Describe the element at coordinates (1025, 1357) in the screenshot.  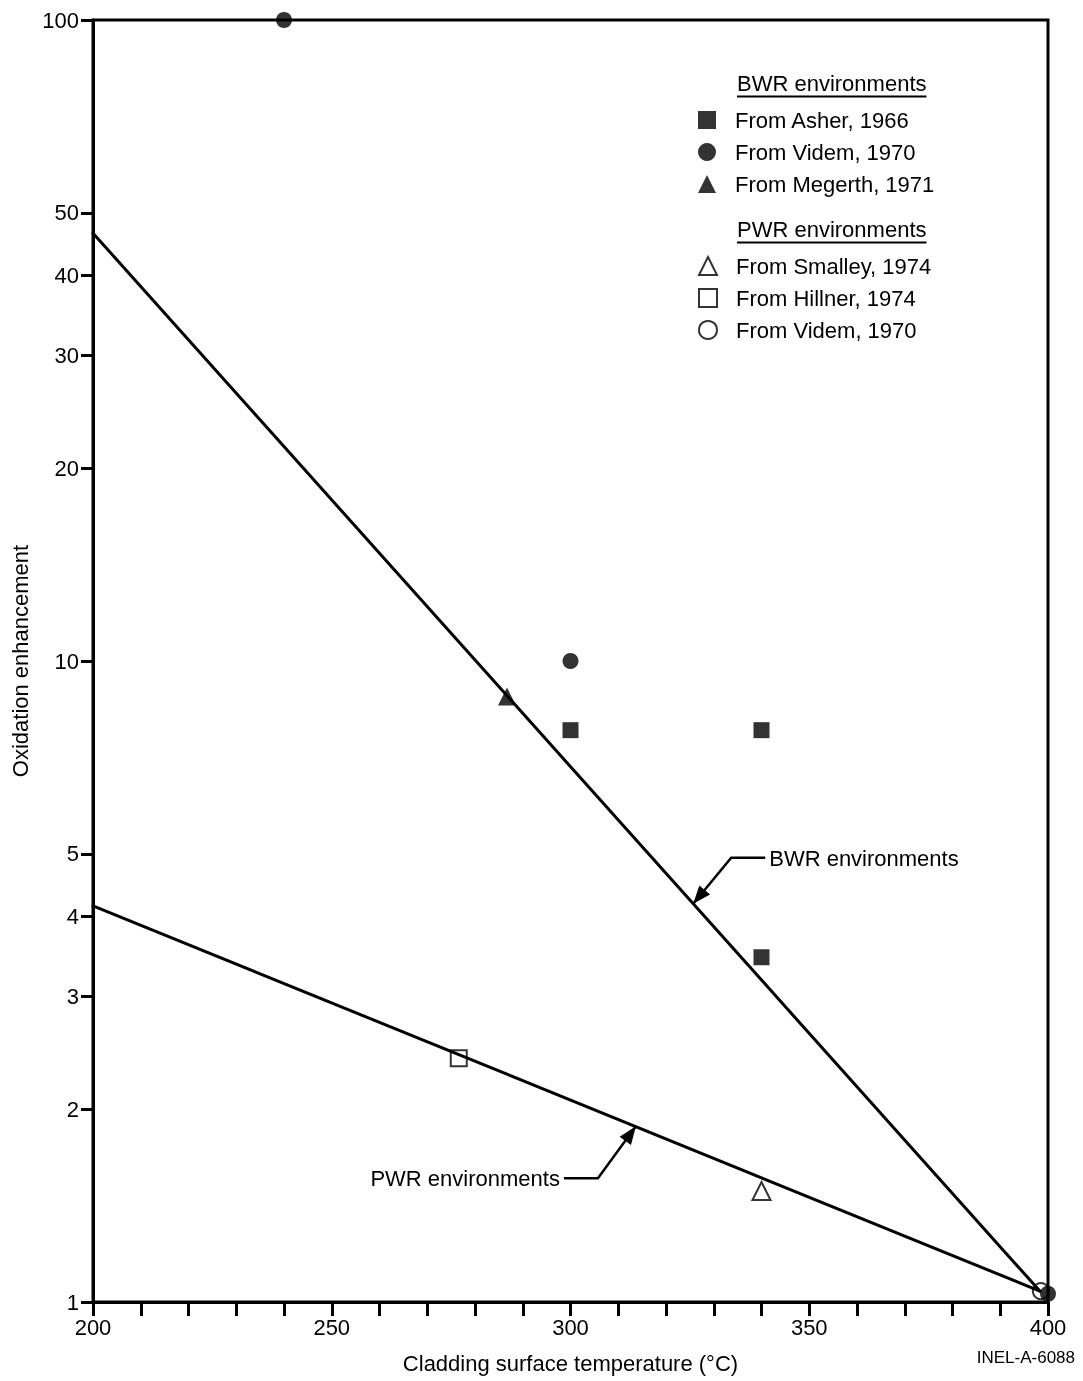
I see `text: INEL-A-6088` at that location.